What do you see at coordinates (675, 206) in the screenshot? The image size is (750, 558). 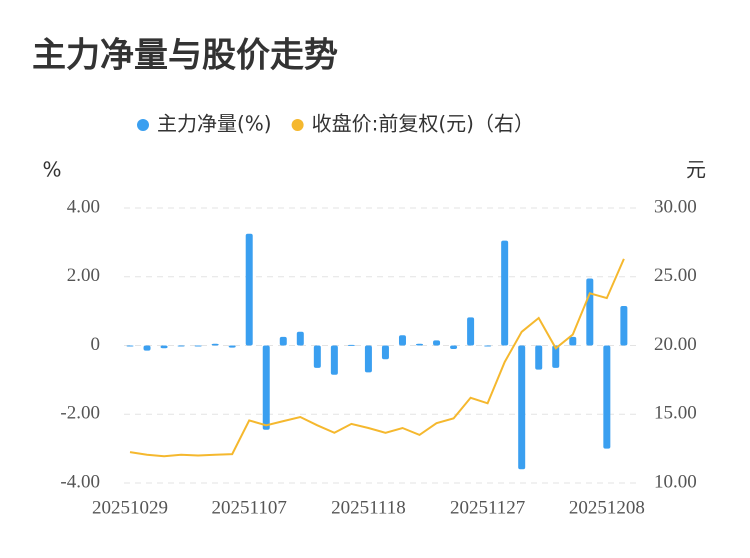 I see `y2-tick-label: 30.00` at bounding box center [675, 206].